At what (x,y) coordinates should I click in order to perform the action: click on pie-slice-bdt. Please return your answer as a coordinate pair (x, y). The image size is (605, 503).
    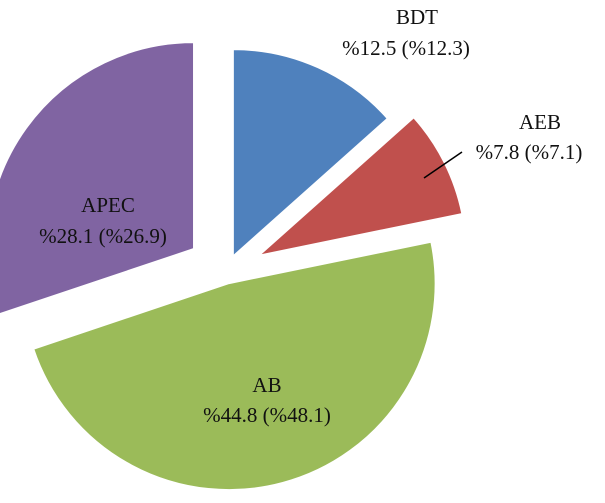
    Looking at the image, I should click on (310, 153).